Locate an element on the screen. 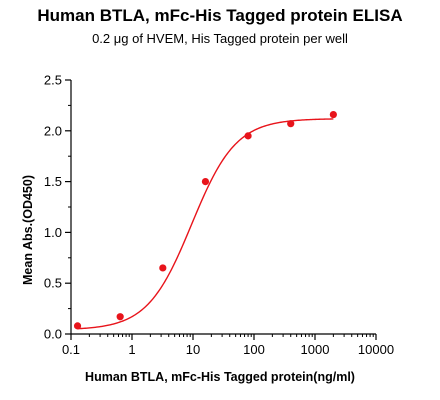  x-tick-label: 1 is located at coordinates (131, 349).